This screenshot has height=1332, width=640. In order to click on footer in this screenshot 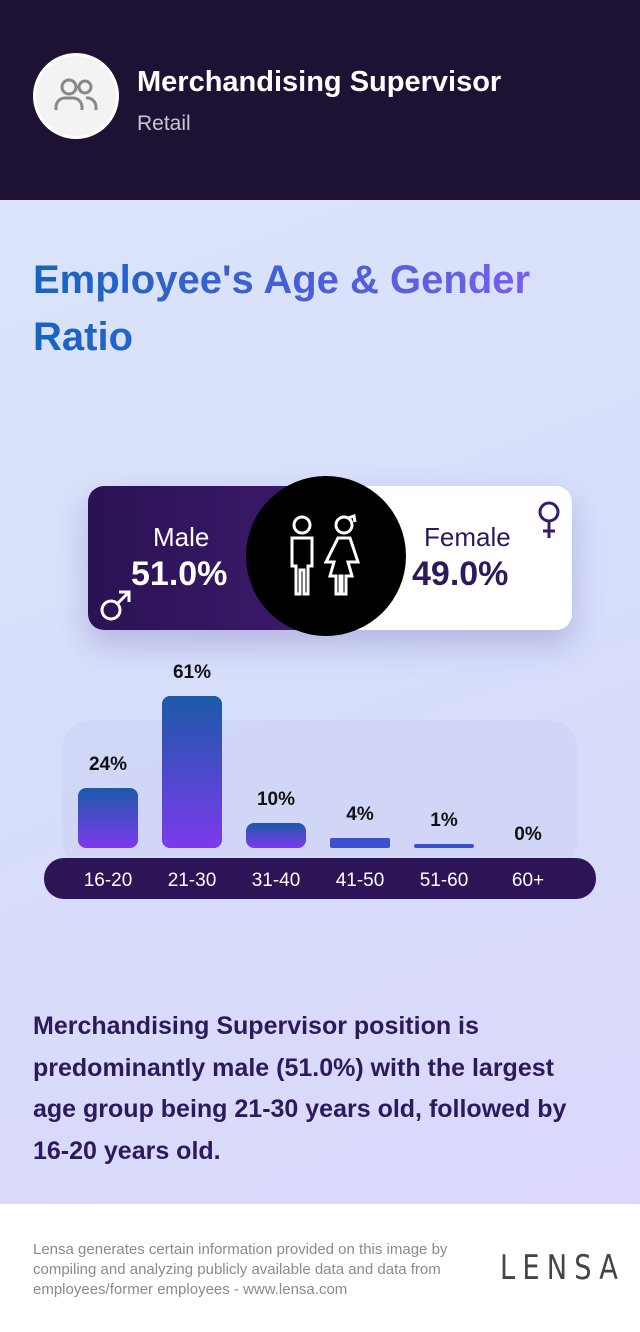, I will do `click(320, 1268)`.